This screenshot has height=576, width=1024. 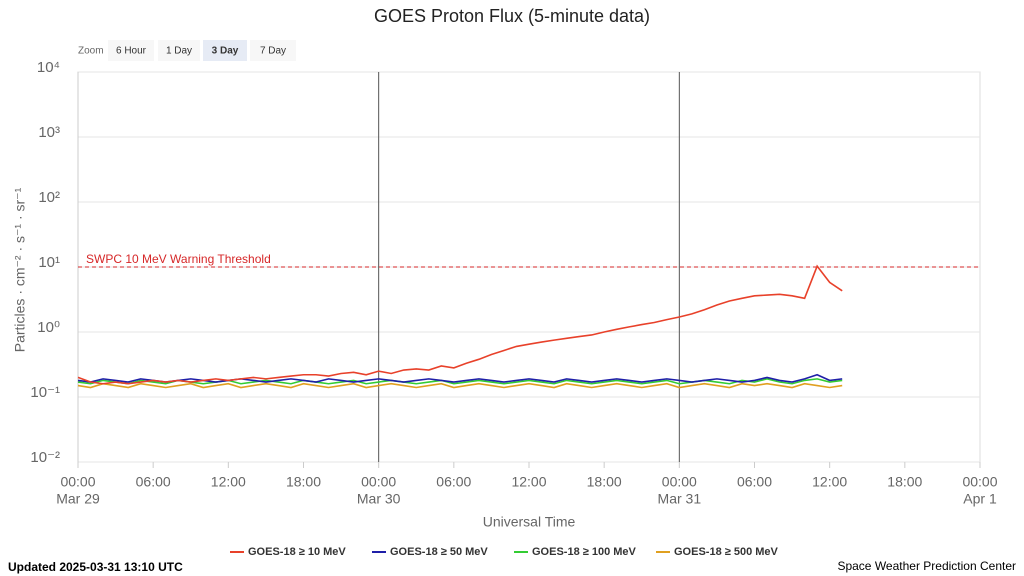 I want to click on zoom-button-label: 7 Day, so click(x=273, y=51).